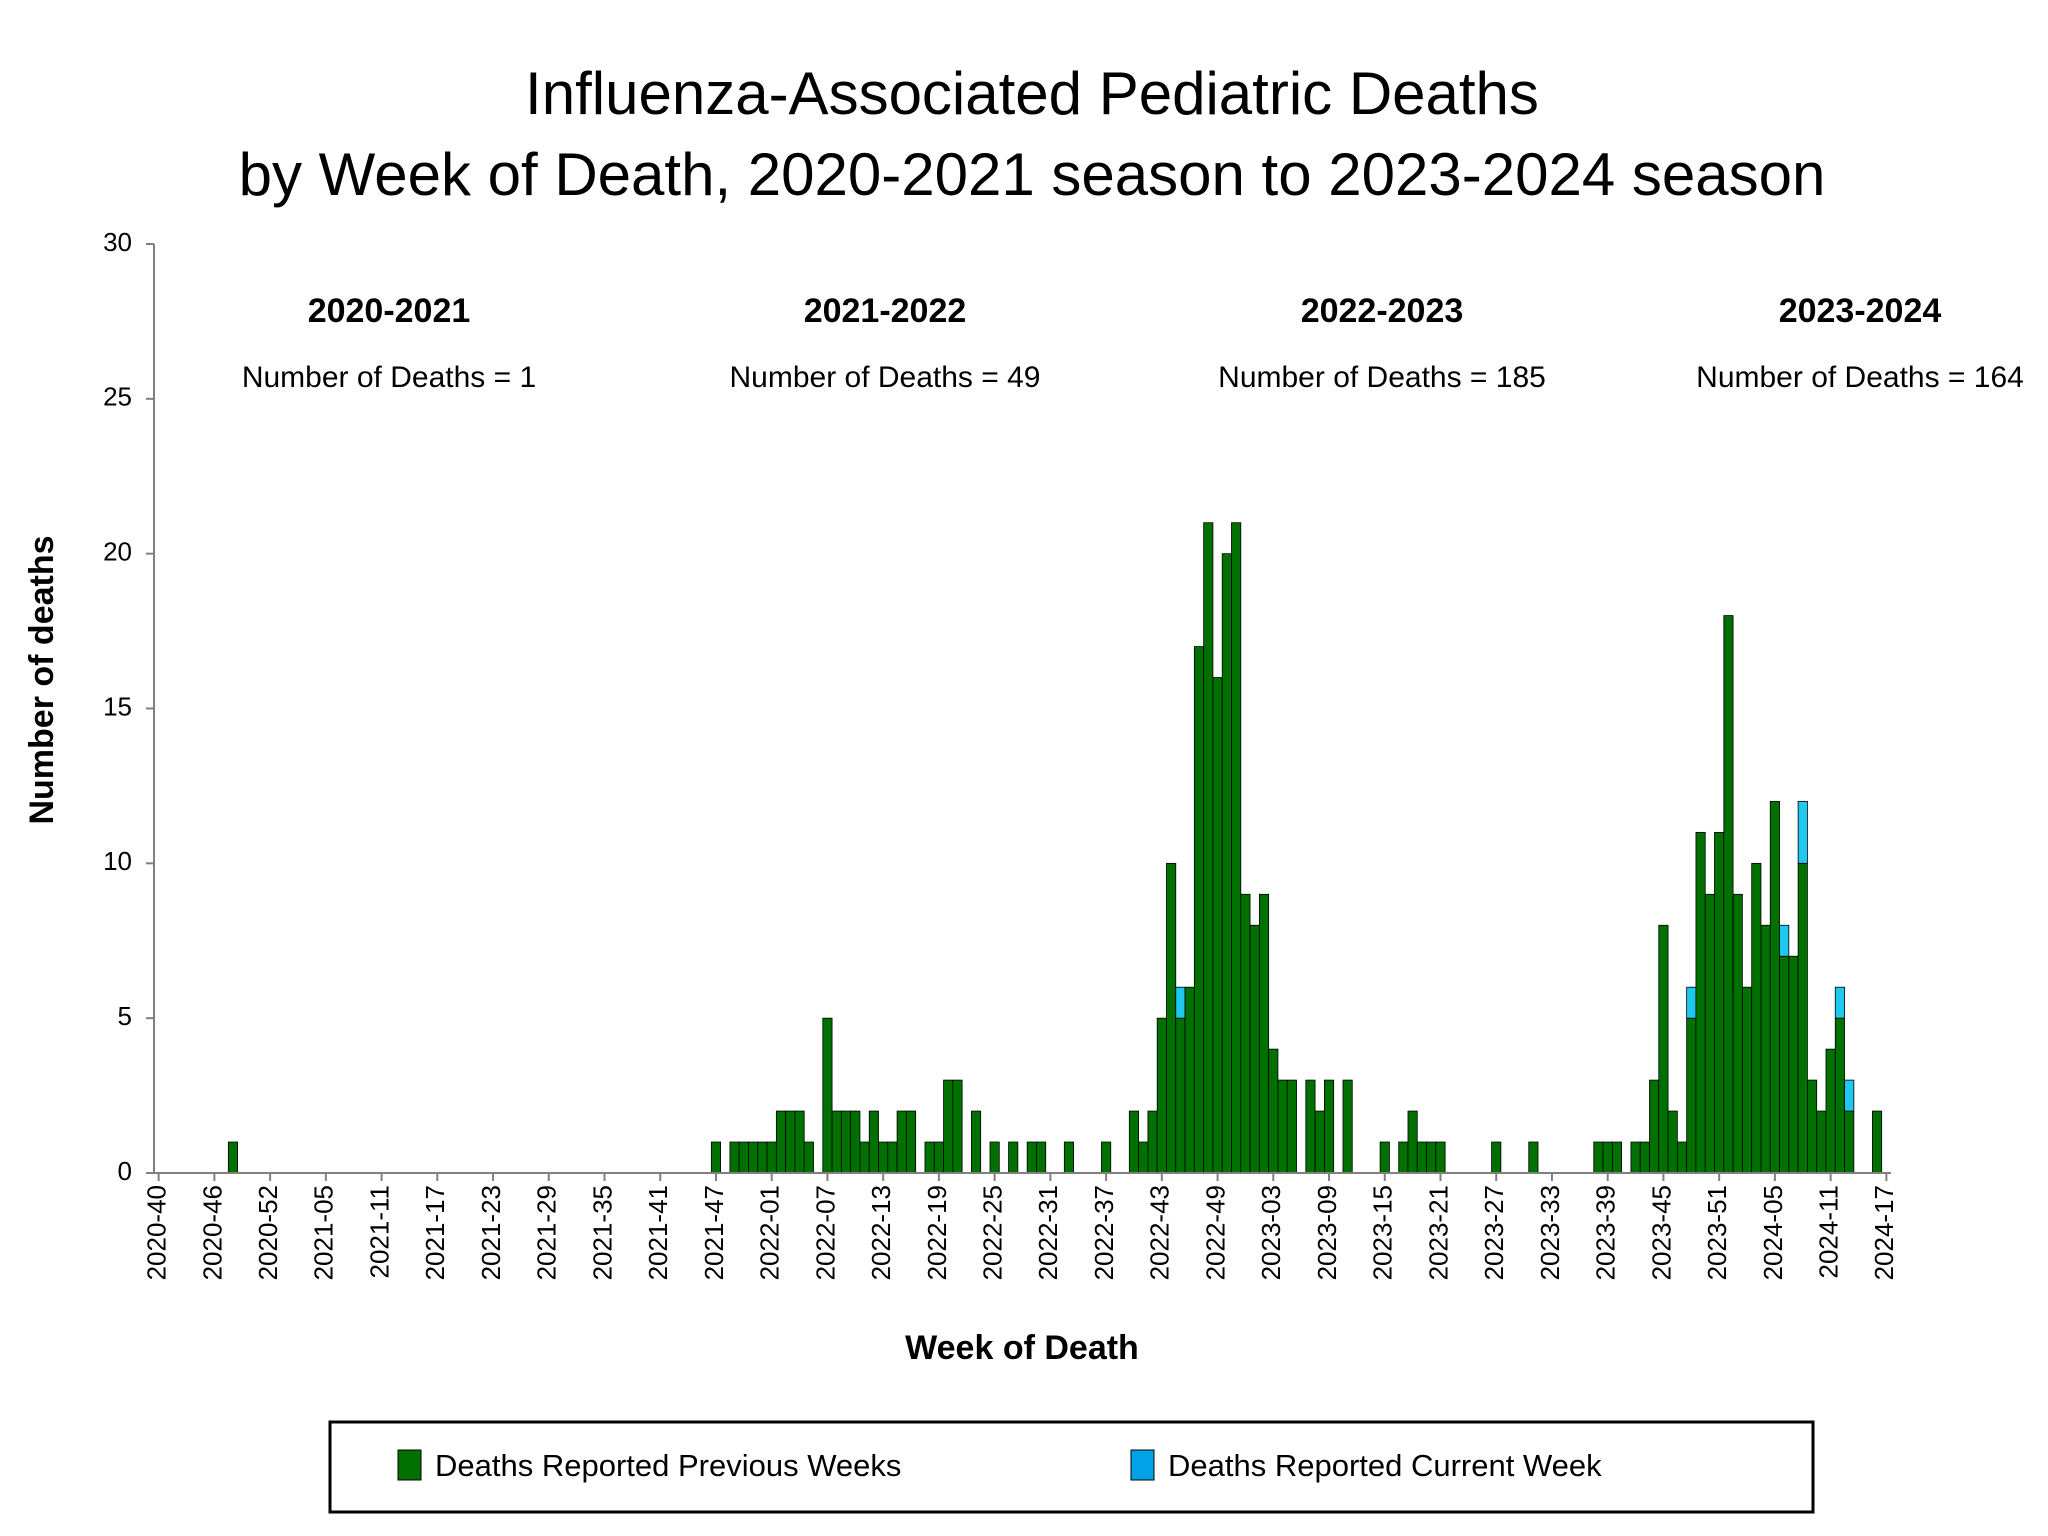  I want to click on chart-title: Influenza-Associated Pediatric Deaths, so click(1032, 93).